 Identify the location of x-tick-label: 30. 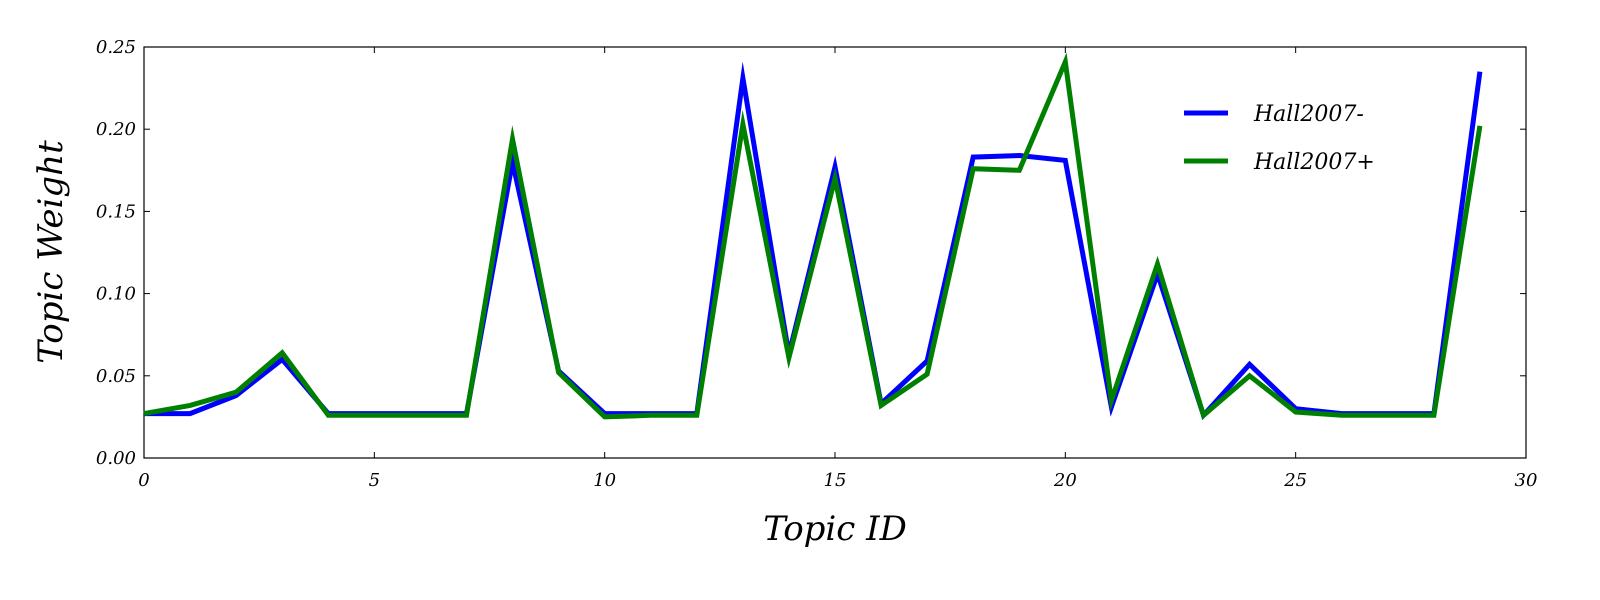
(1526, 480).